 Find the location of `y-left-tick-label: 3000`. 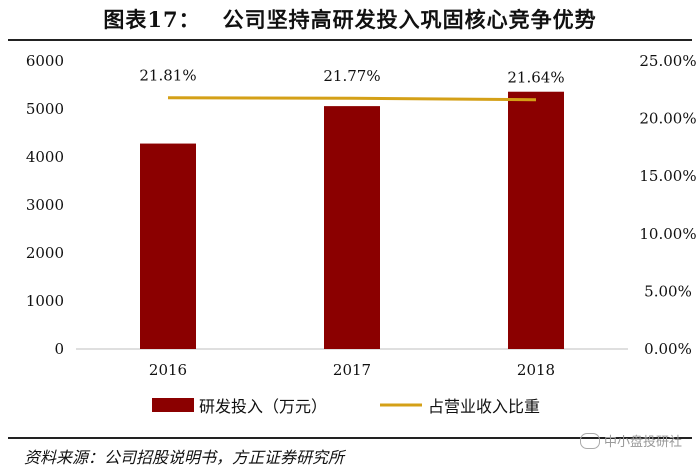

y-left-tick-label: 3000 is located at coordinates (45, 205).